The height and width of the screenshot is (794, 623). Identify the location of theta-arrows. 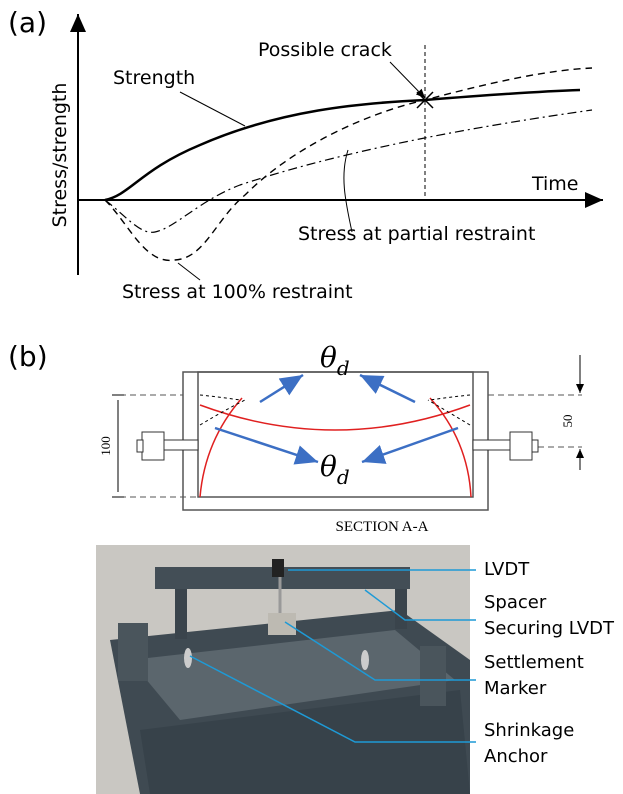
(336, 419).